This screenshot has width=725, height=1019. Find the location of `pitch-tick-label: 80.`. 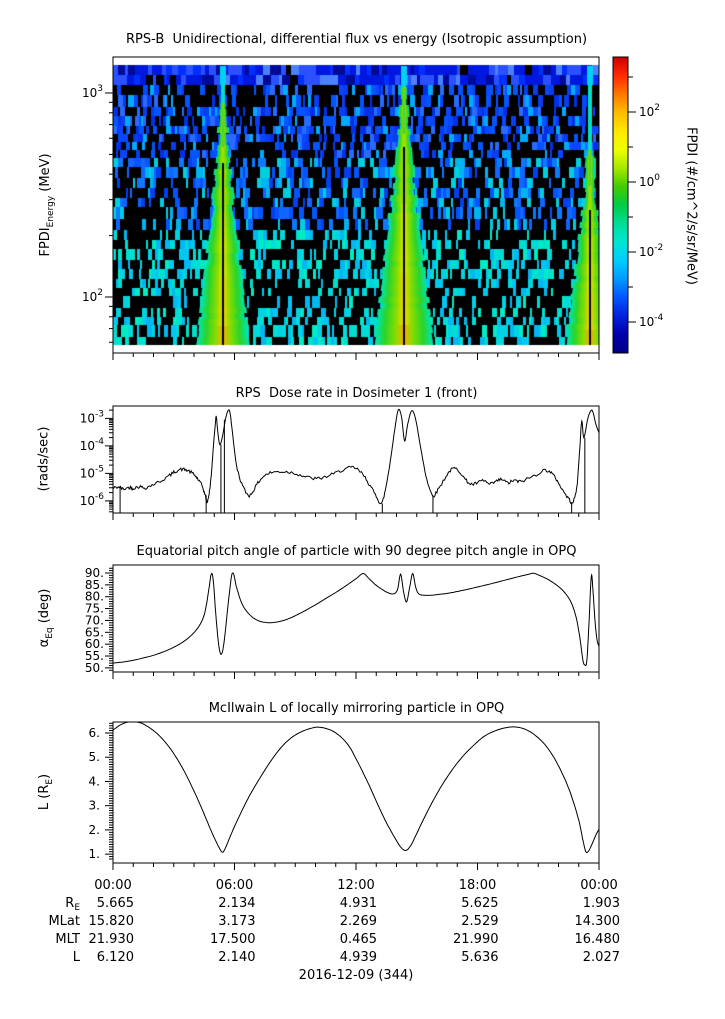

pitch-tick-label: 80. is located at coordinates (94, 597).